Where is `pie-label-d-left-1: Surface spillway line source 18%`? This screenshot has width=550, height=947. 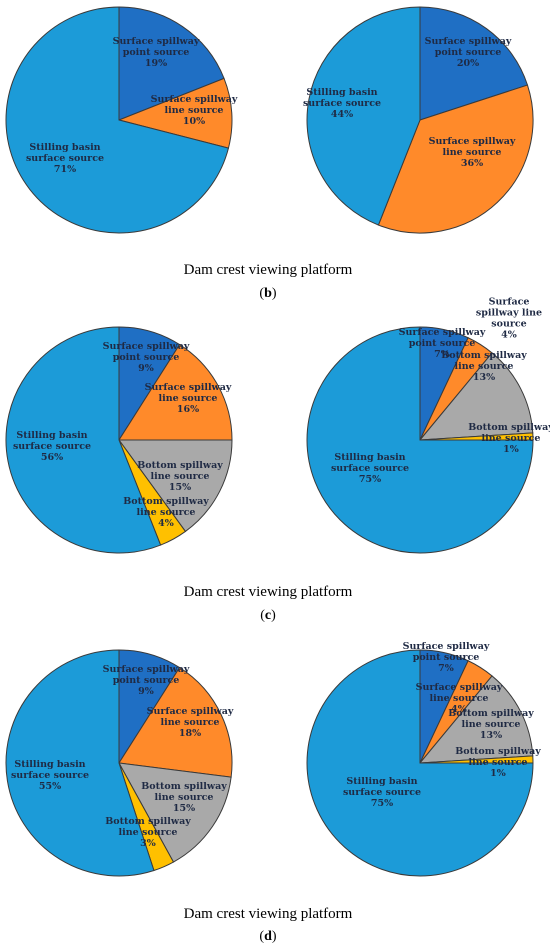 pie-label-d-left-1: Surface spillway line source 18% is located at coordinates (190, 722).